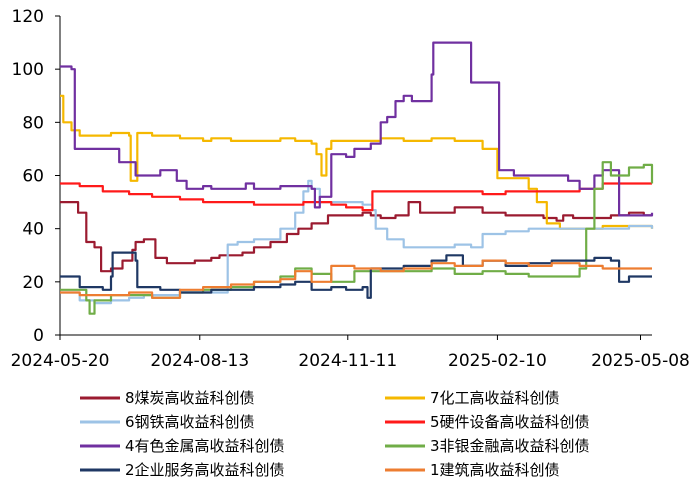  What do you see at coordinates (205, 470) in the screenshot?
I see `legend-label: 2企业服务高收益科创债` at bounding box center [205, 470].